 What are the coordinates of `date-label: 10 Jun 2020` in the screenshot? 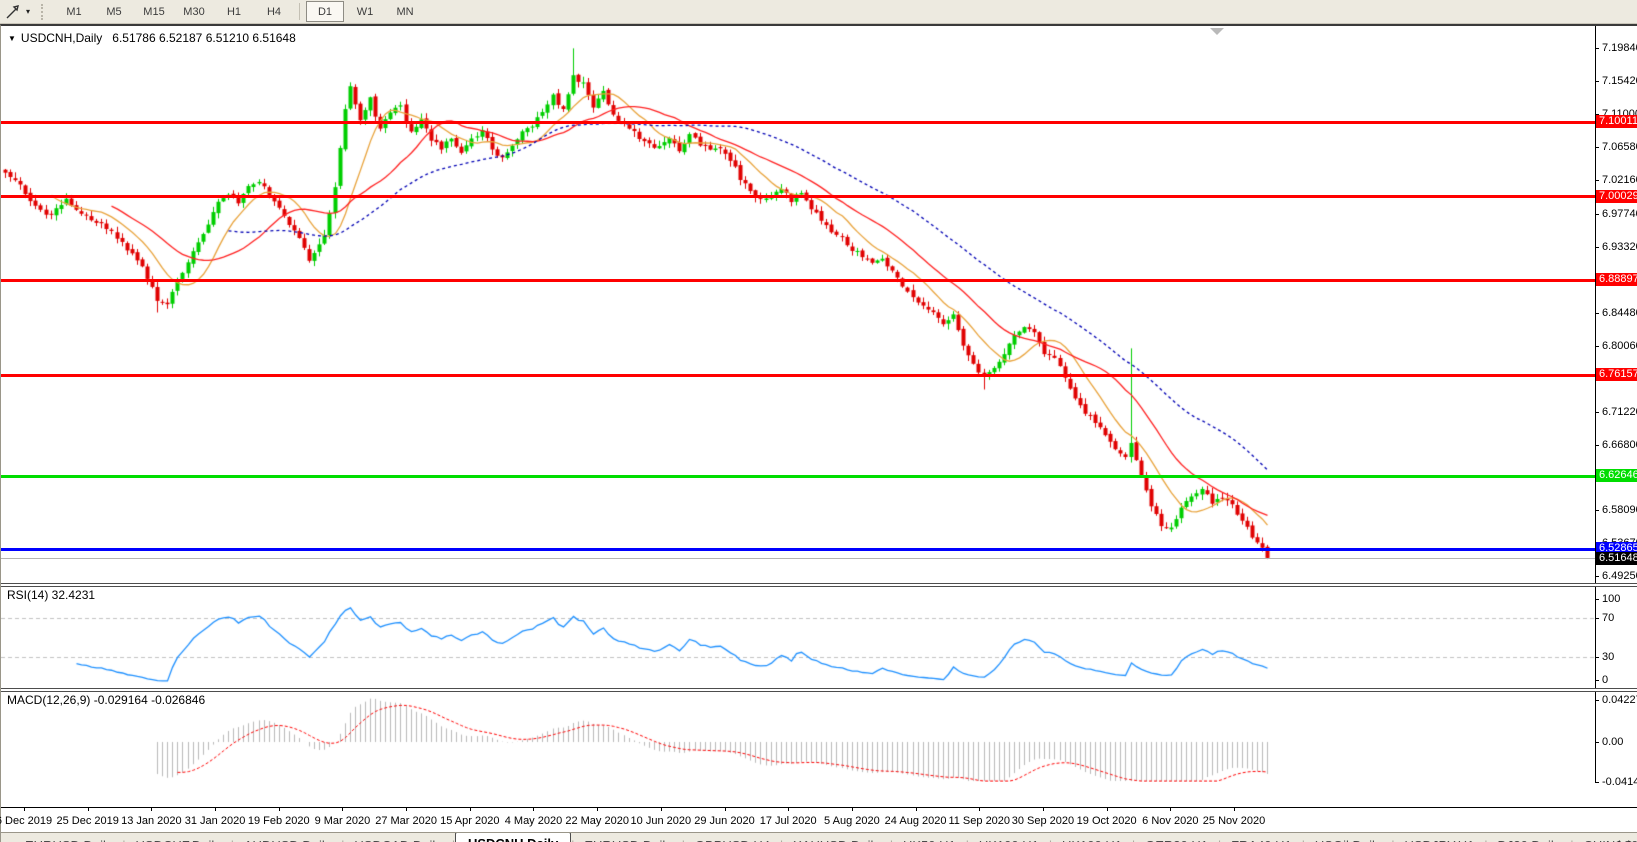 It's located at (661, 821).